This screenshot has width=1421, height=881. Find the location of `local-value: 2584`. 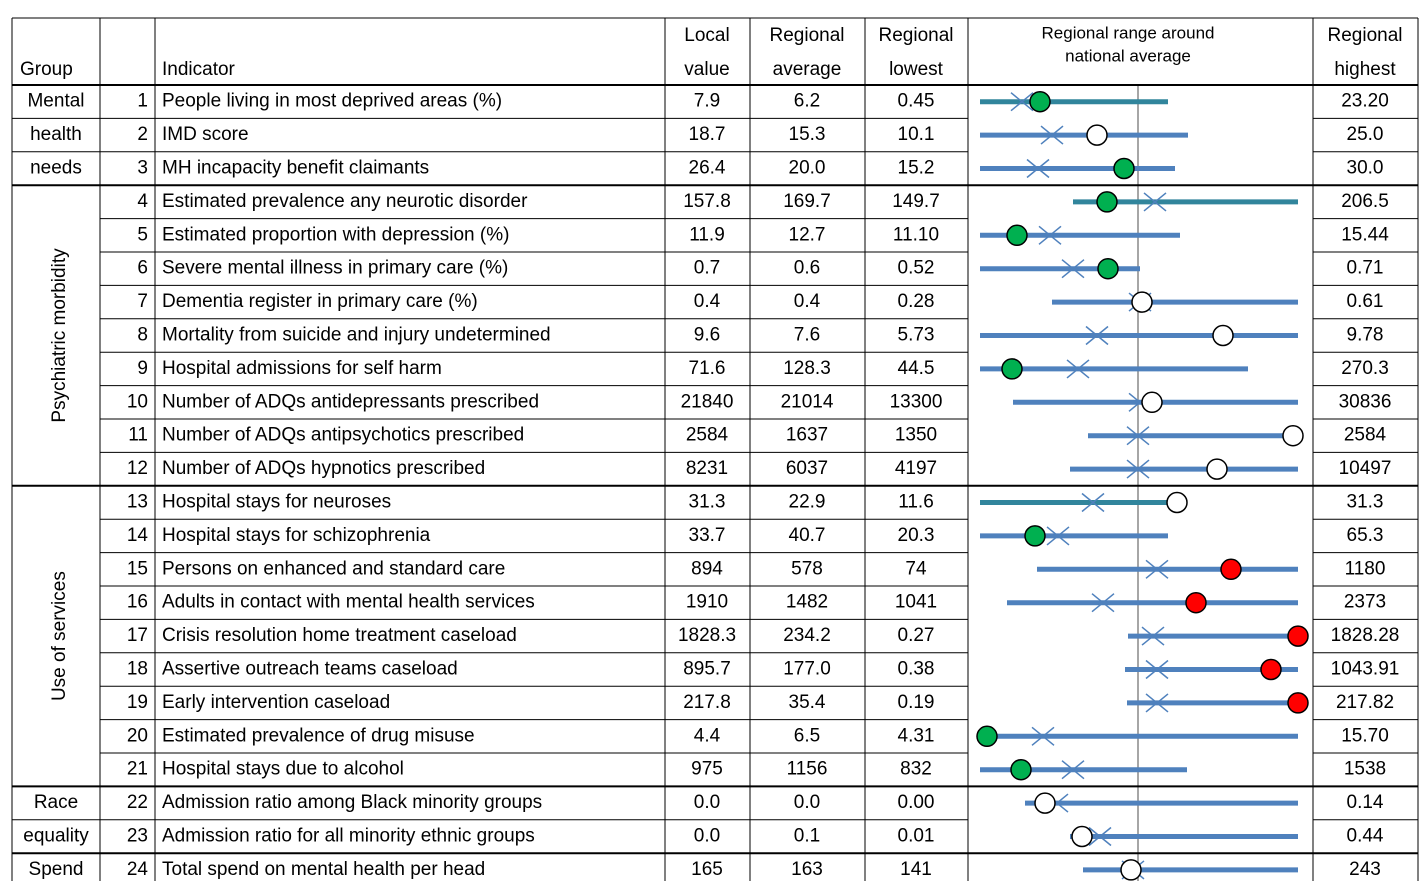

local-value: 2584 is located at coordinates (707, 435).